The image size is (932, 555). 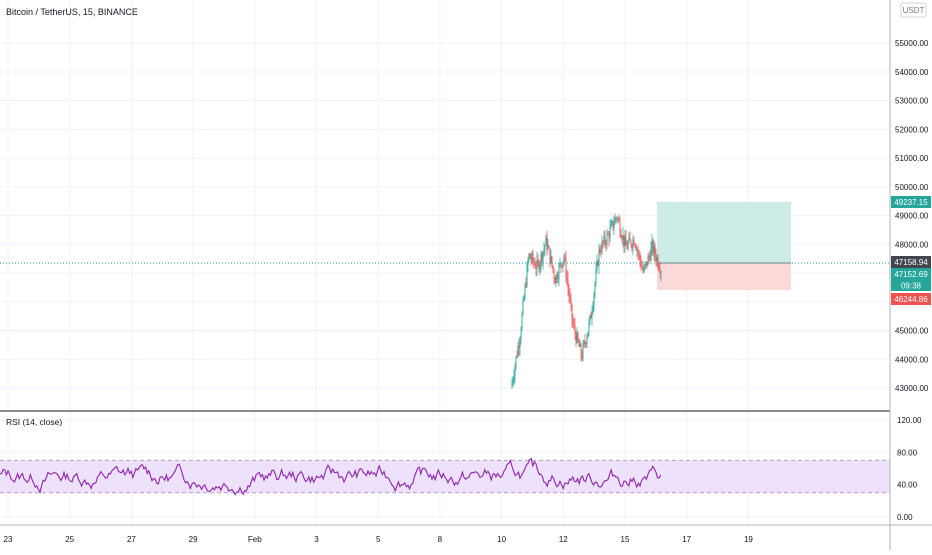 I want to click on time-tick-label: 25, so click(x=69, y=539).